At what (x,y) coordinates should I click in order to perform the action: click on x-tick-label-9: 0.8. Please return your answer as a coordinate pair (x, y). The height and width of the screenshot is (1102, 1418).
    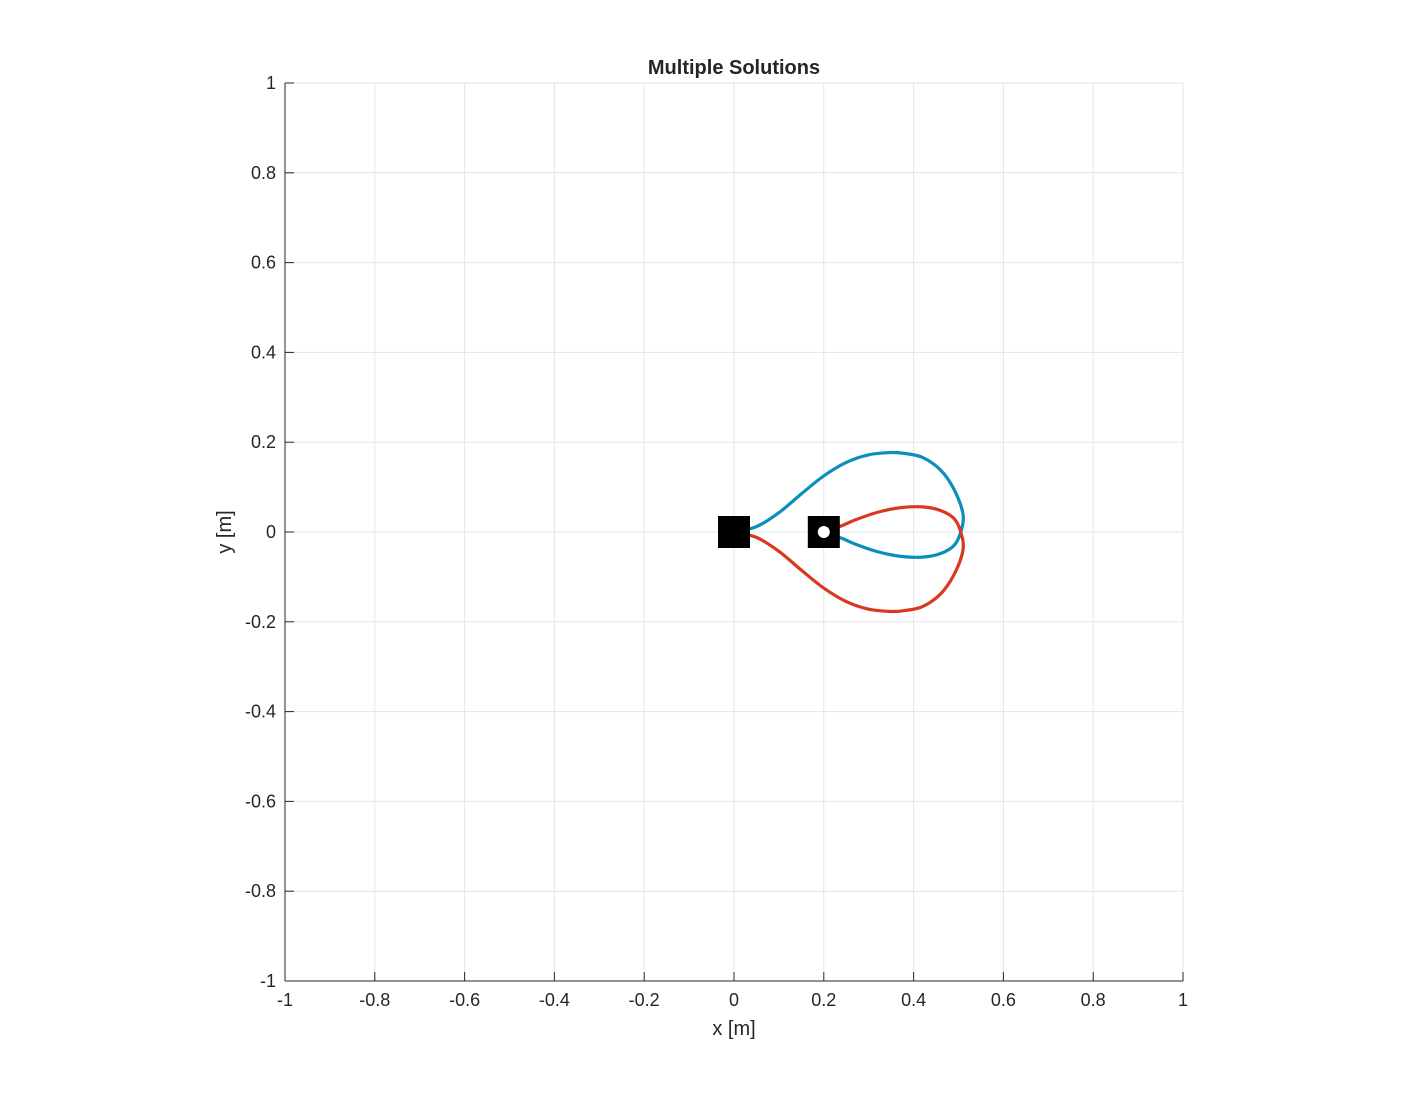
    Looking at the image, I should click on (1093, 1000).